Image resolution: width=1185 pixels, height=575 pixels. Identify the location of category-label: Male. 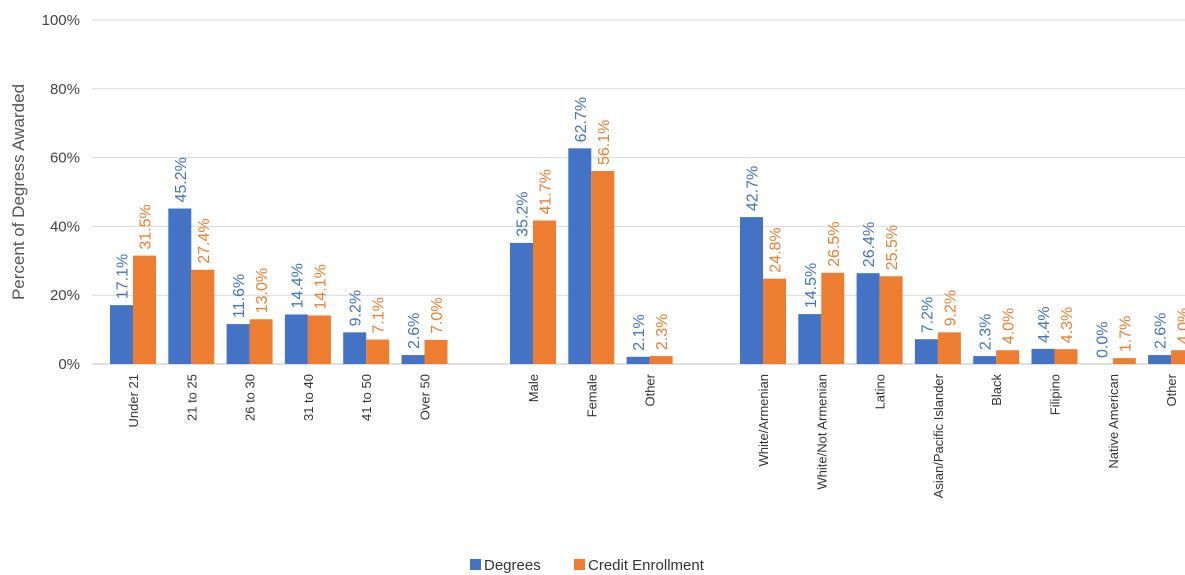
(533, 388).